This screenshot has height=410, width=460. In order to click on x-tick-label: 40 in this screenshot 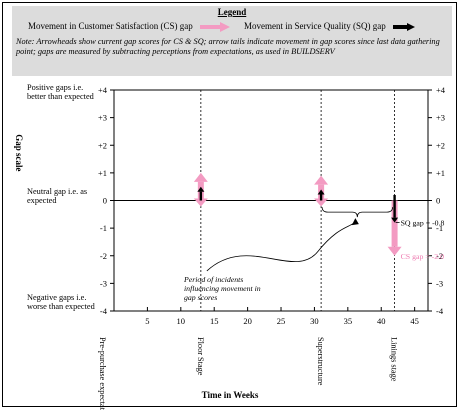, I will do `click(381, 321)`.